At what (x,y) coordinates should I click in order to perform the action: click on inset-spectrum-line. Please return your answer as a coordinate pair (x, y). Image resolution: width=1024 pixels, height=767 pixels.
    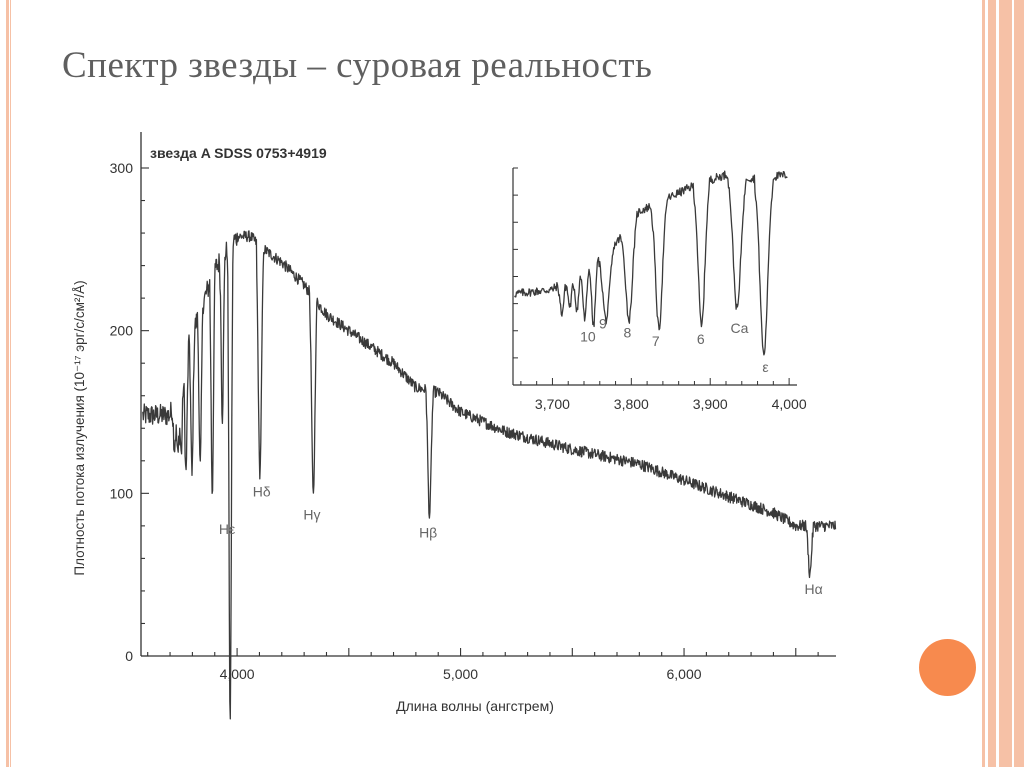
    Looking at the image, I should click on (651, 263).